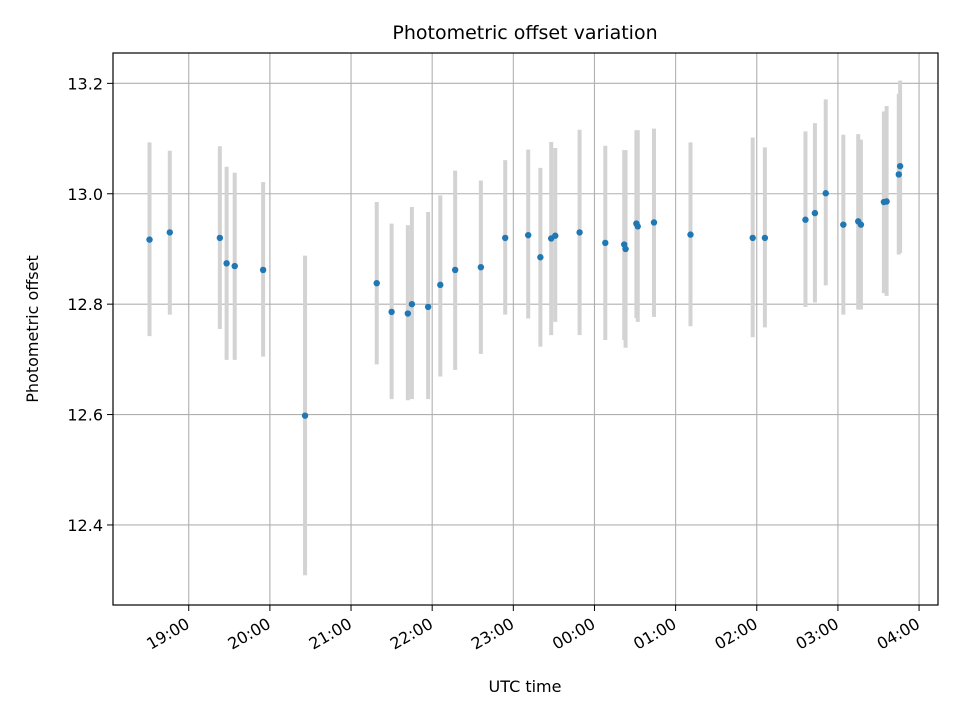 The image size is (960, 724). Describe the element at coordinates (525, 686) in the screenshot. I see `x-axis-label: UTC time` at that location.